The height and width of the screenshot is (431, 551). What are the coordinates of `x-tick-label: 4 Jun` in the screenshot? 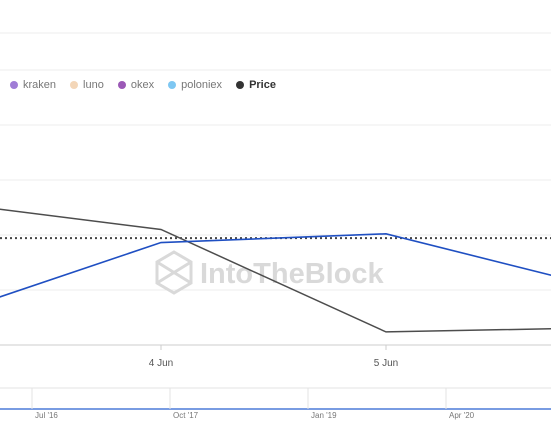 It's located at (161, 363).